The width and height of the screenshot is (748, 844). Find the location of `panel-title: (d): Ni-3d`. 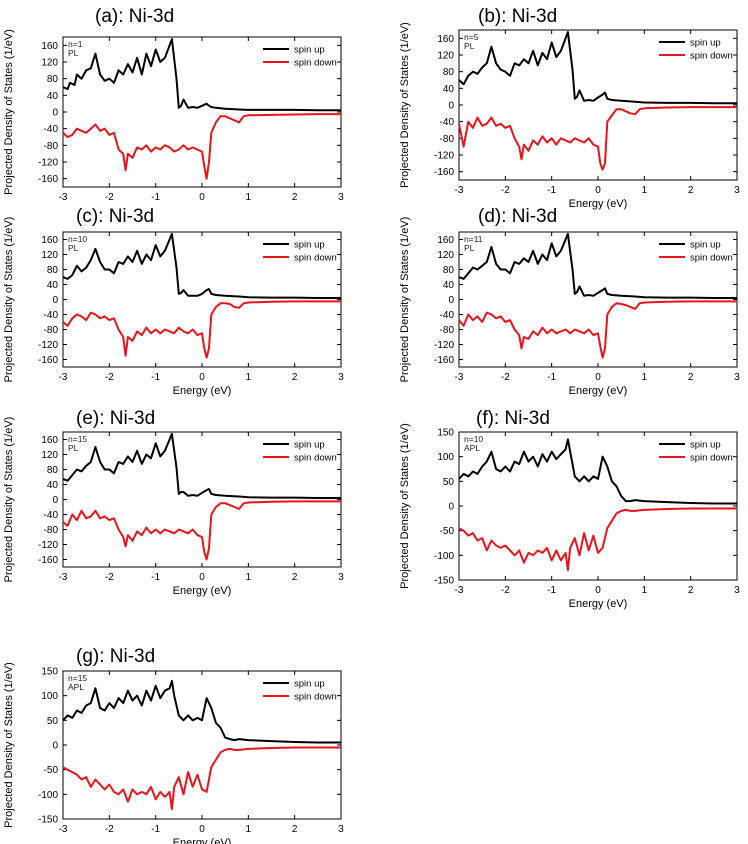

panel-title: (d): Ni-3d is located at coordinates (517, 216).